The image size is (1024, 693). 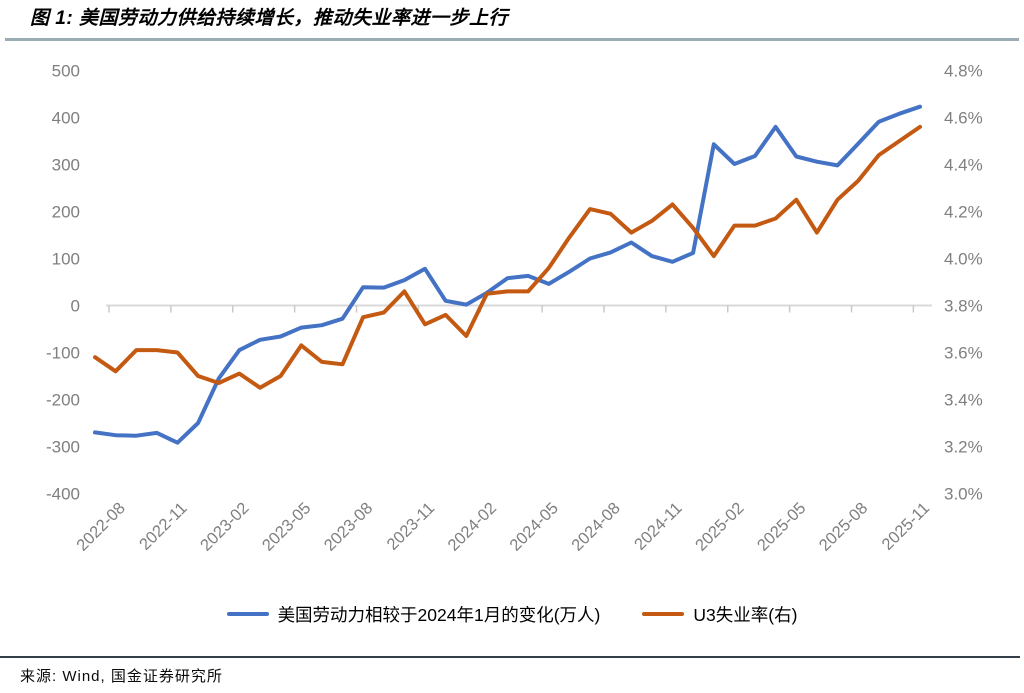 I want to click on y-axis-label-left: -100, so click(x=63, y=353).